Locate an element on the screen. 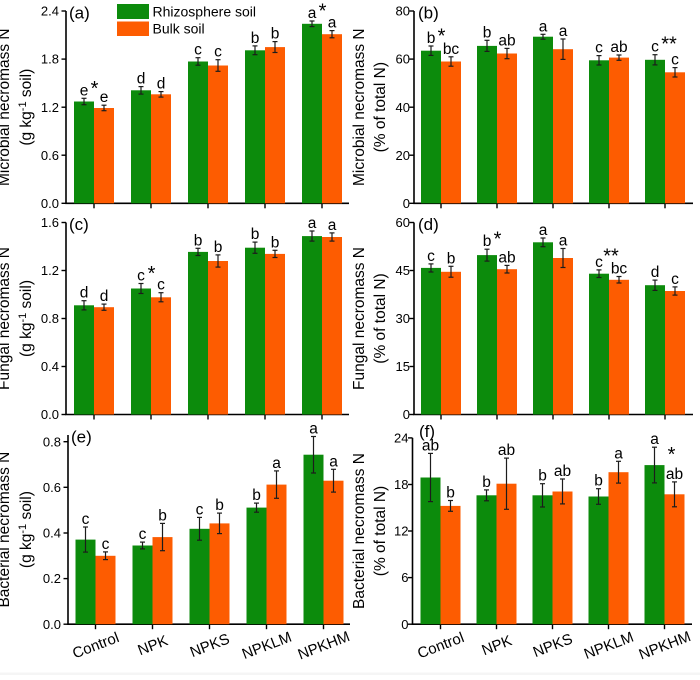 This screenshot has height=680, width=700. svg-text: 1.6 is located at coordinates (50, 222).